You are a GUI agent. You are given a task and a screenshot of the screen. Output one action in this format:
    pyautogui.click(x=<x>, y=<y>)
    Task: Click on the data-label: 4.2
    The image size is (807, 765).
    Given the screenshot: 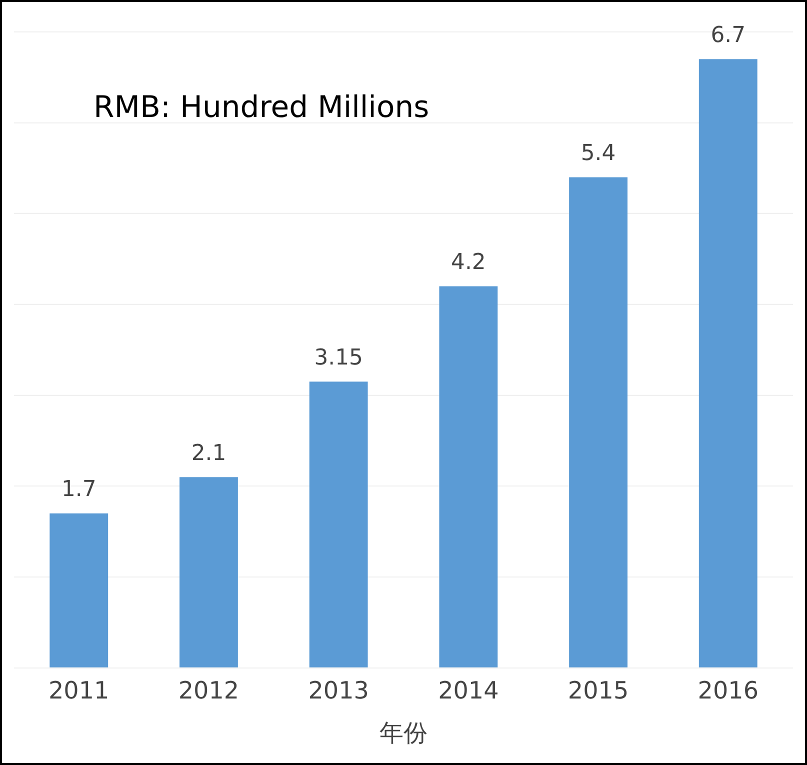 What is the action you would take?
    pyautogui.click(x=468, y=263)
    